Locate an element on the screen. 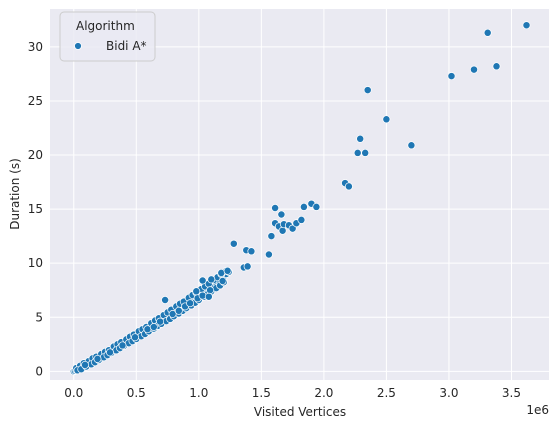 The height and width of the screenshot is (428, 559). y-tick-labels: 0 5 10 15 20 25 30 is located at coordinates (35, 209).